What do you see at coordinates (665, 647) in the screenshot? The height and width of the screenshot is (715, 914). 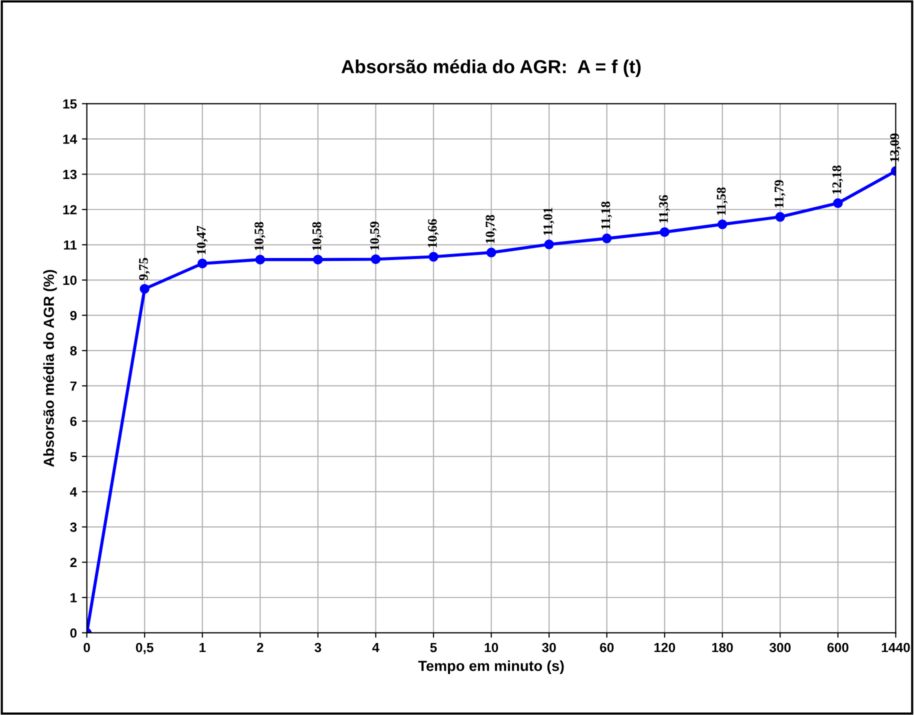 I see `x-tick-label: 120` at bounding box center [665, 647].